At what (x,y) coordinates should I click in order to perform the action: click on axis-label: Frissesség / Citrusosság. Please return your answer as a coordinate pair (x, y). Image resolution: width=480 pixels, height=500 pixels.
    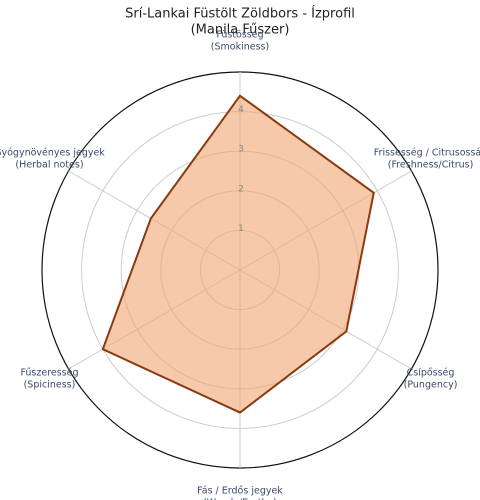
    Looking at the image, I should click on (427, 153).